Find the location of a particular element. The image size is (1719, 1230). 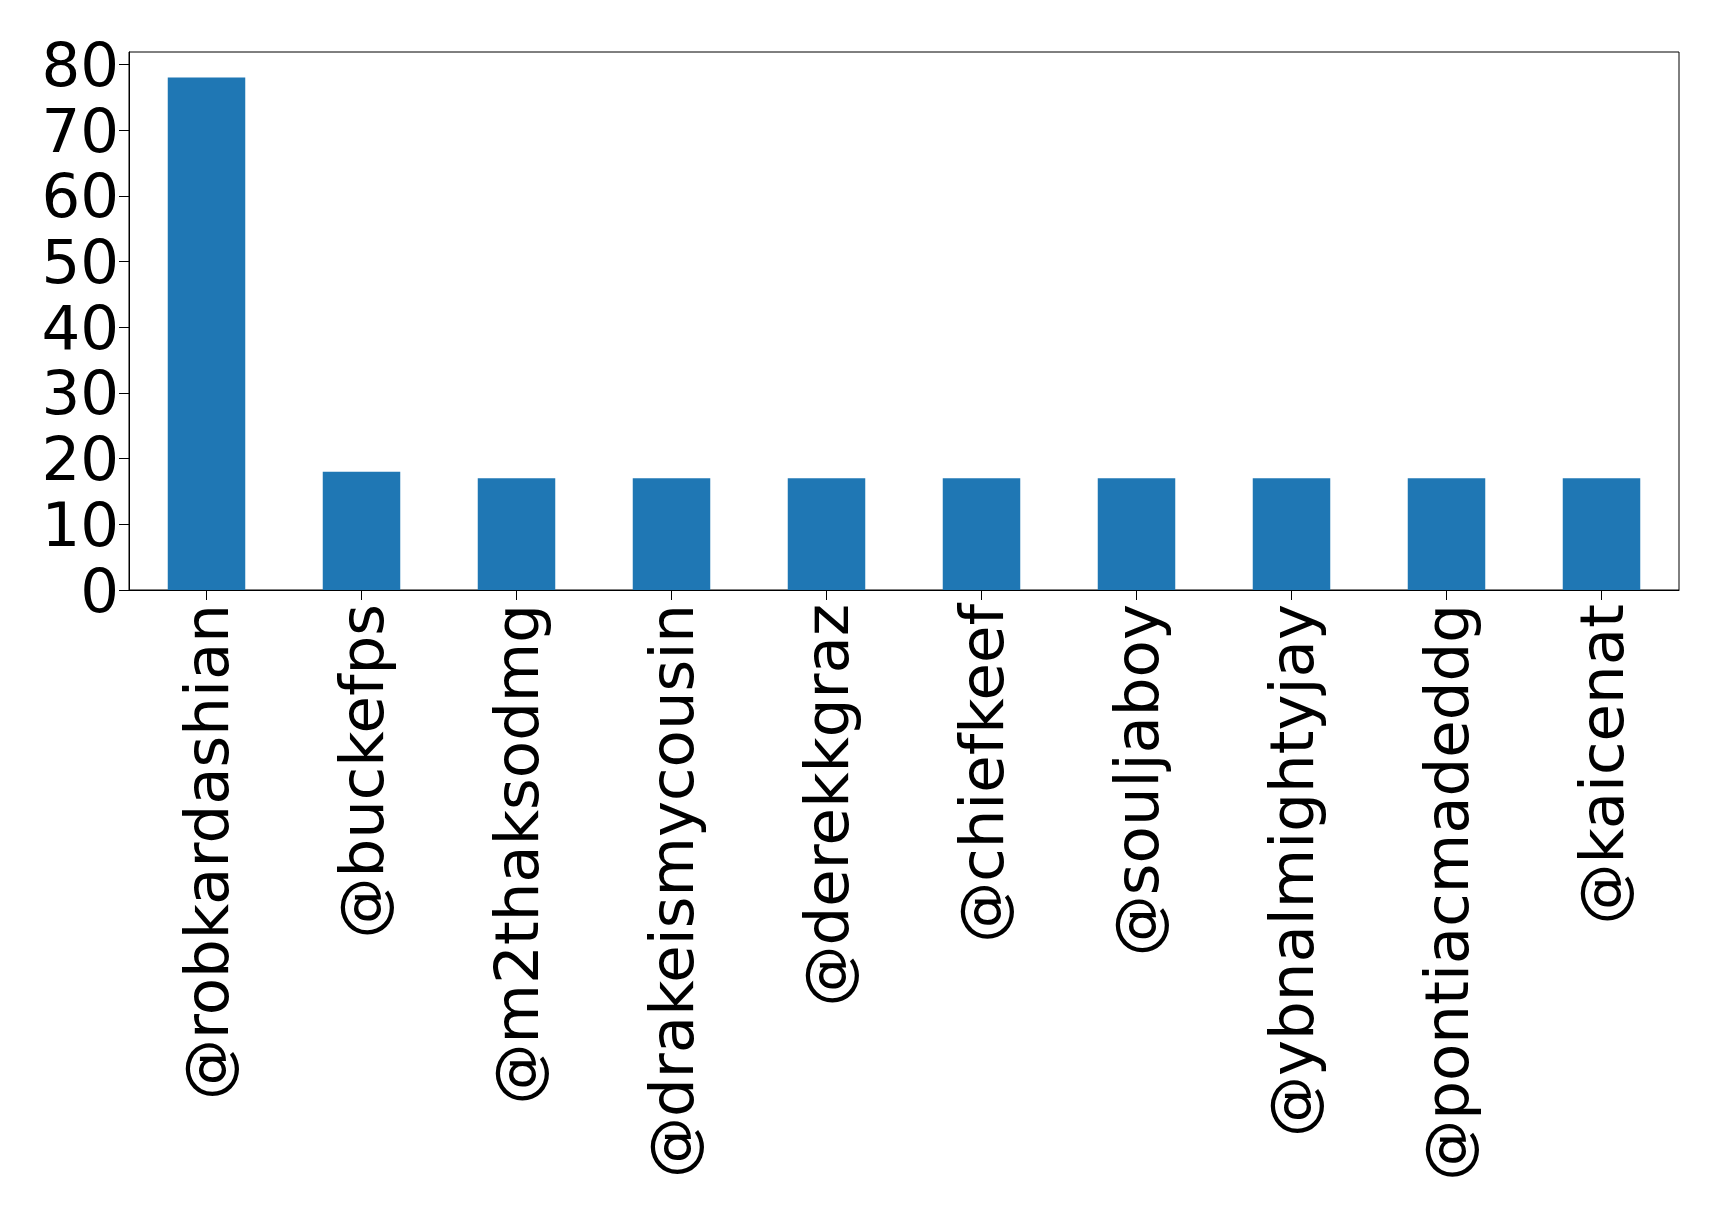

x-tick-label: @derekkgraz is located at coordinates (826, 805).